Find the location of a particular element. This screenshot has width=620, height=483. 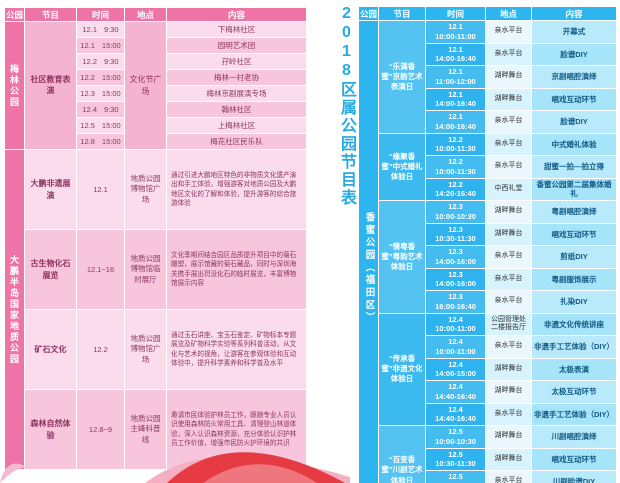

program-cell: 森林自然体验 is located at coordinates (50, 429).